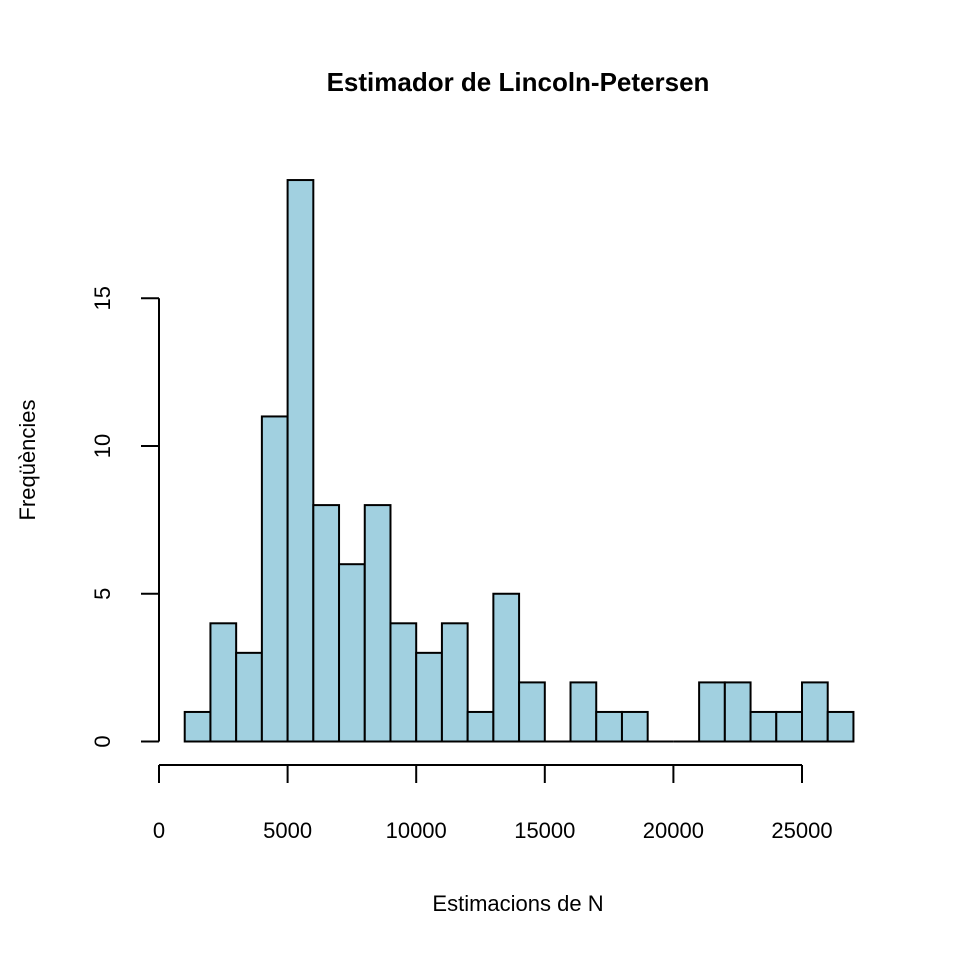 The image size is (960, 960). Describe the element at coordinates (544, 830) in the screenshot. I see `x-tick-label: 15000` at that location.